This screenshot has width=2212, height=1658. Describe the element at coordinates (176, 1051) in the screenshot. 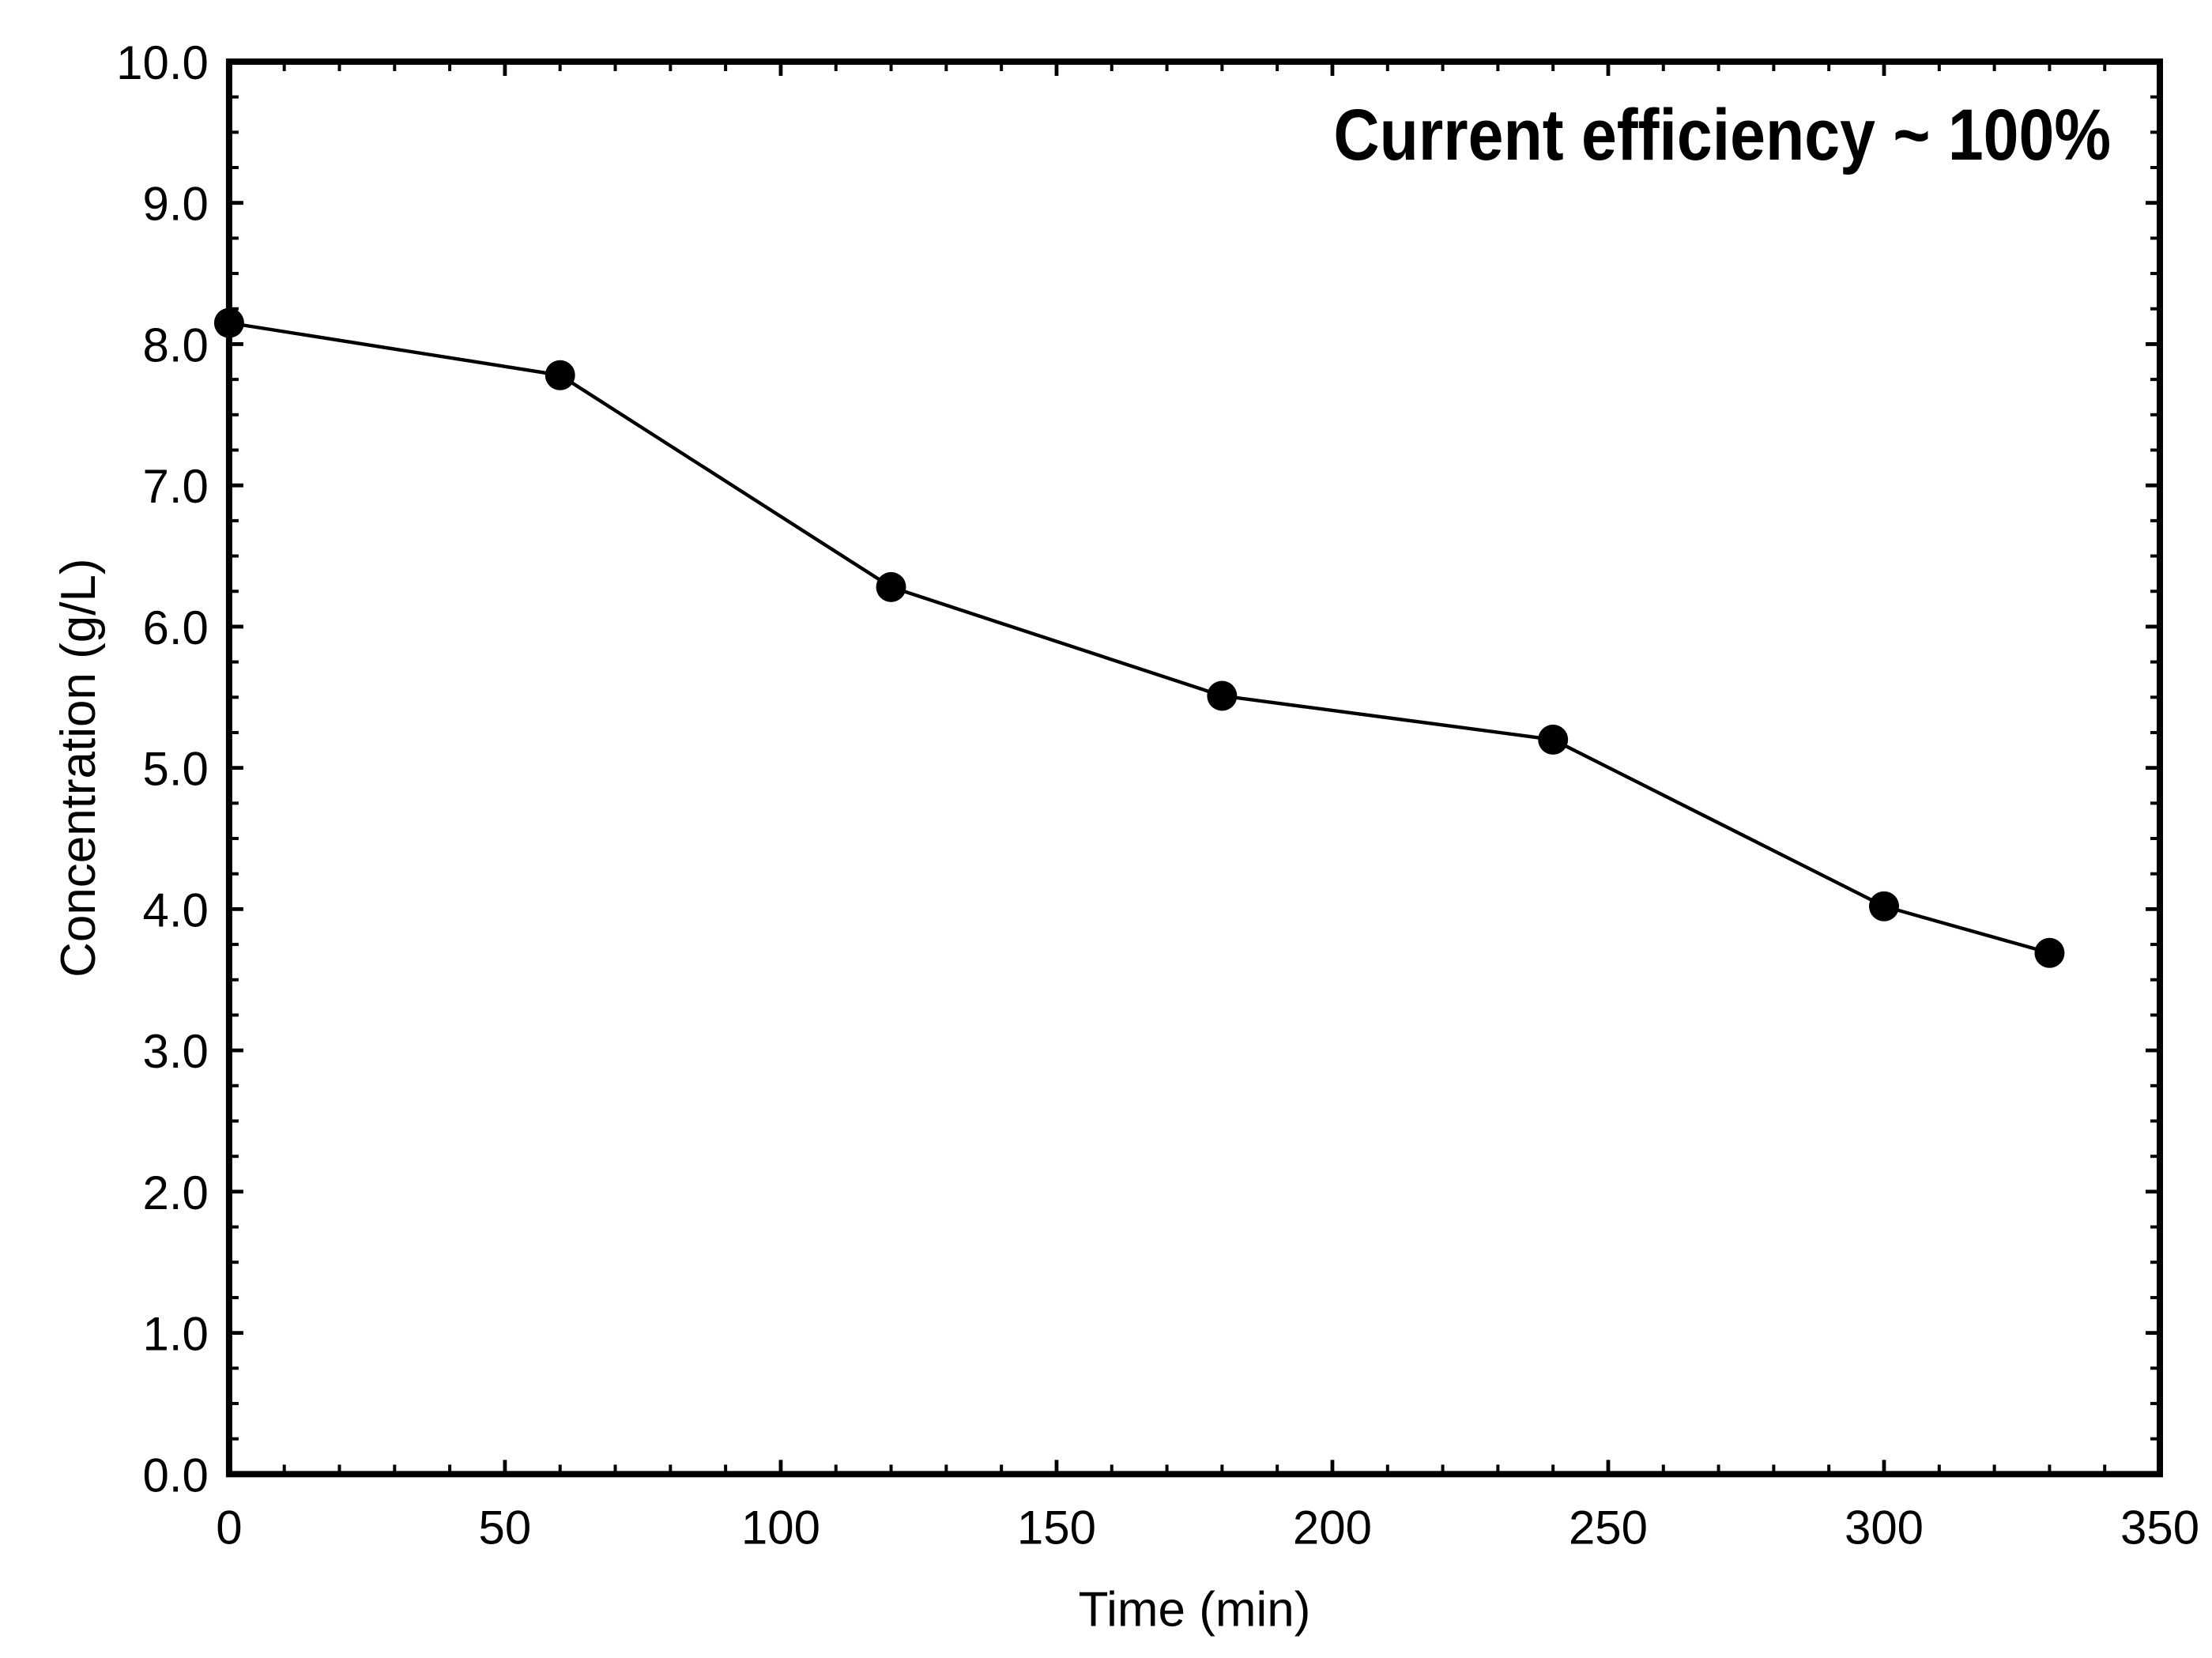

I see `y-tick-label: 3.0` at that location.